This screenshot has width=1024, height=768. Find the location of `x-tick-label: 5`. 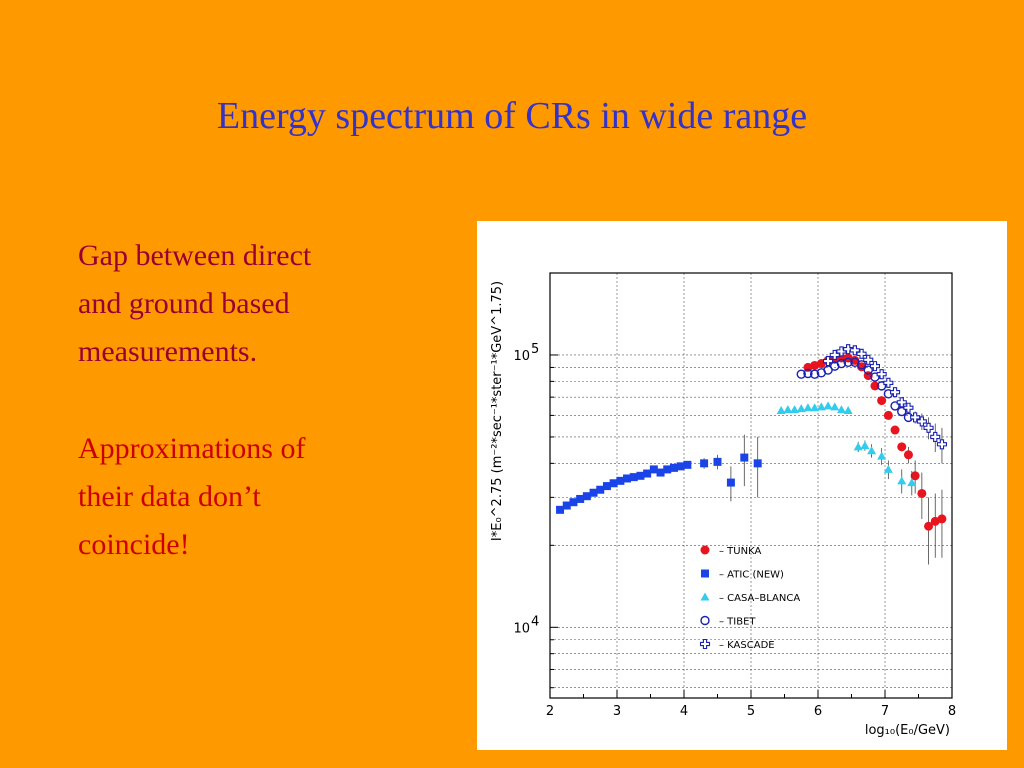

x-tick-label: 5 is located at coordinates (751, 711).